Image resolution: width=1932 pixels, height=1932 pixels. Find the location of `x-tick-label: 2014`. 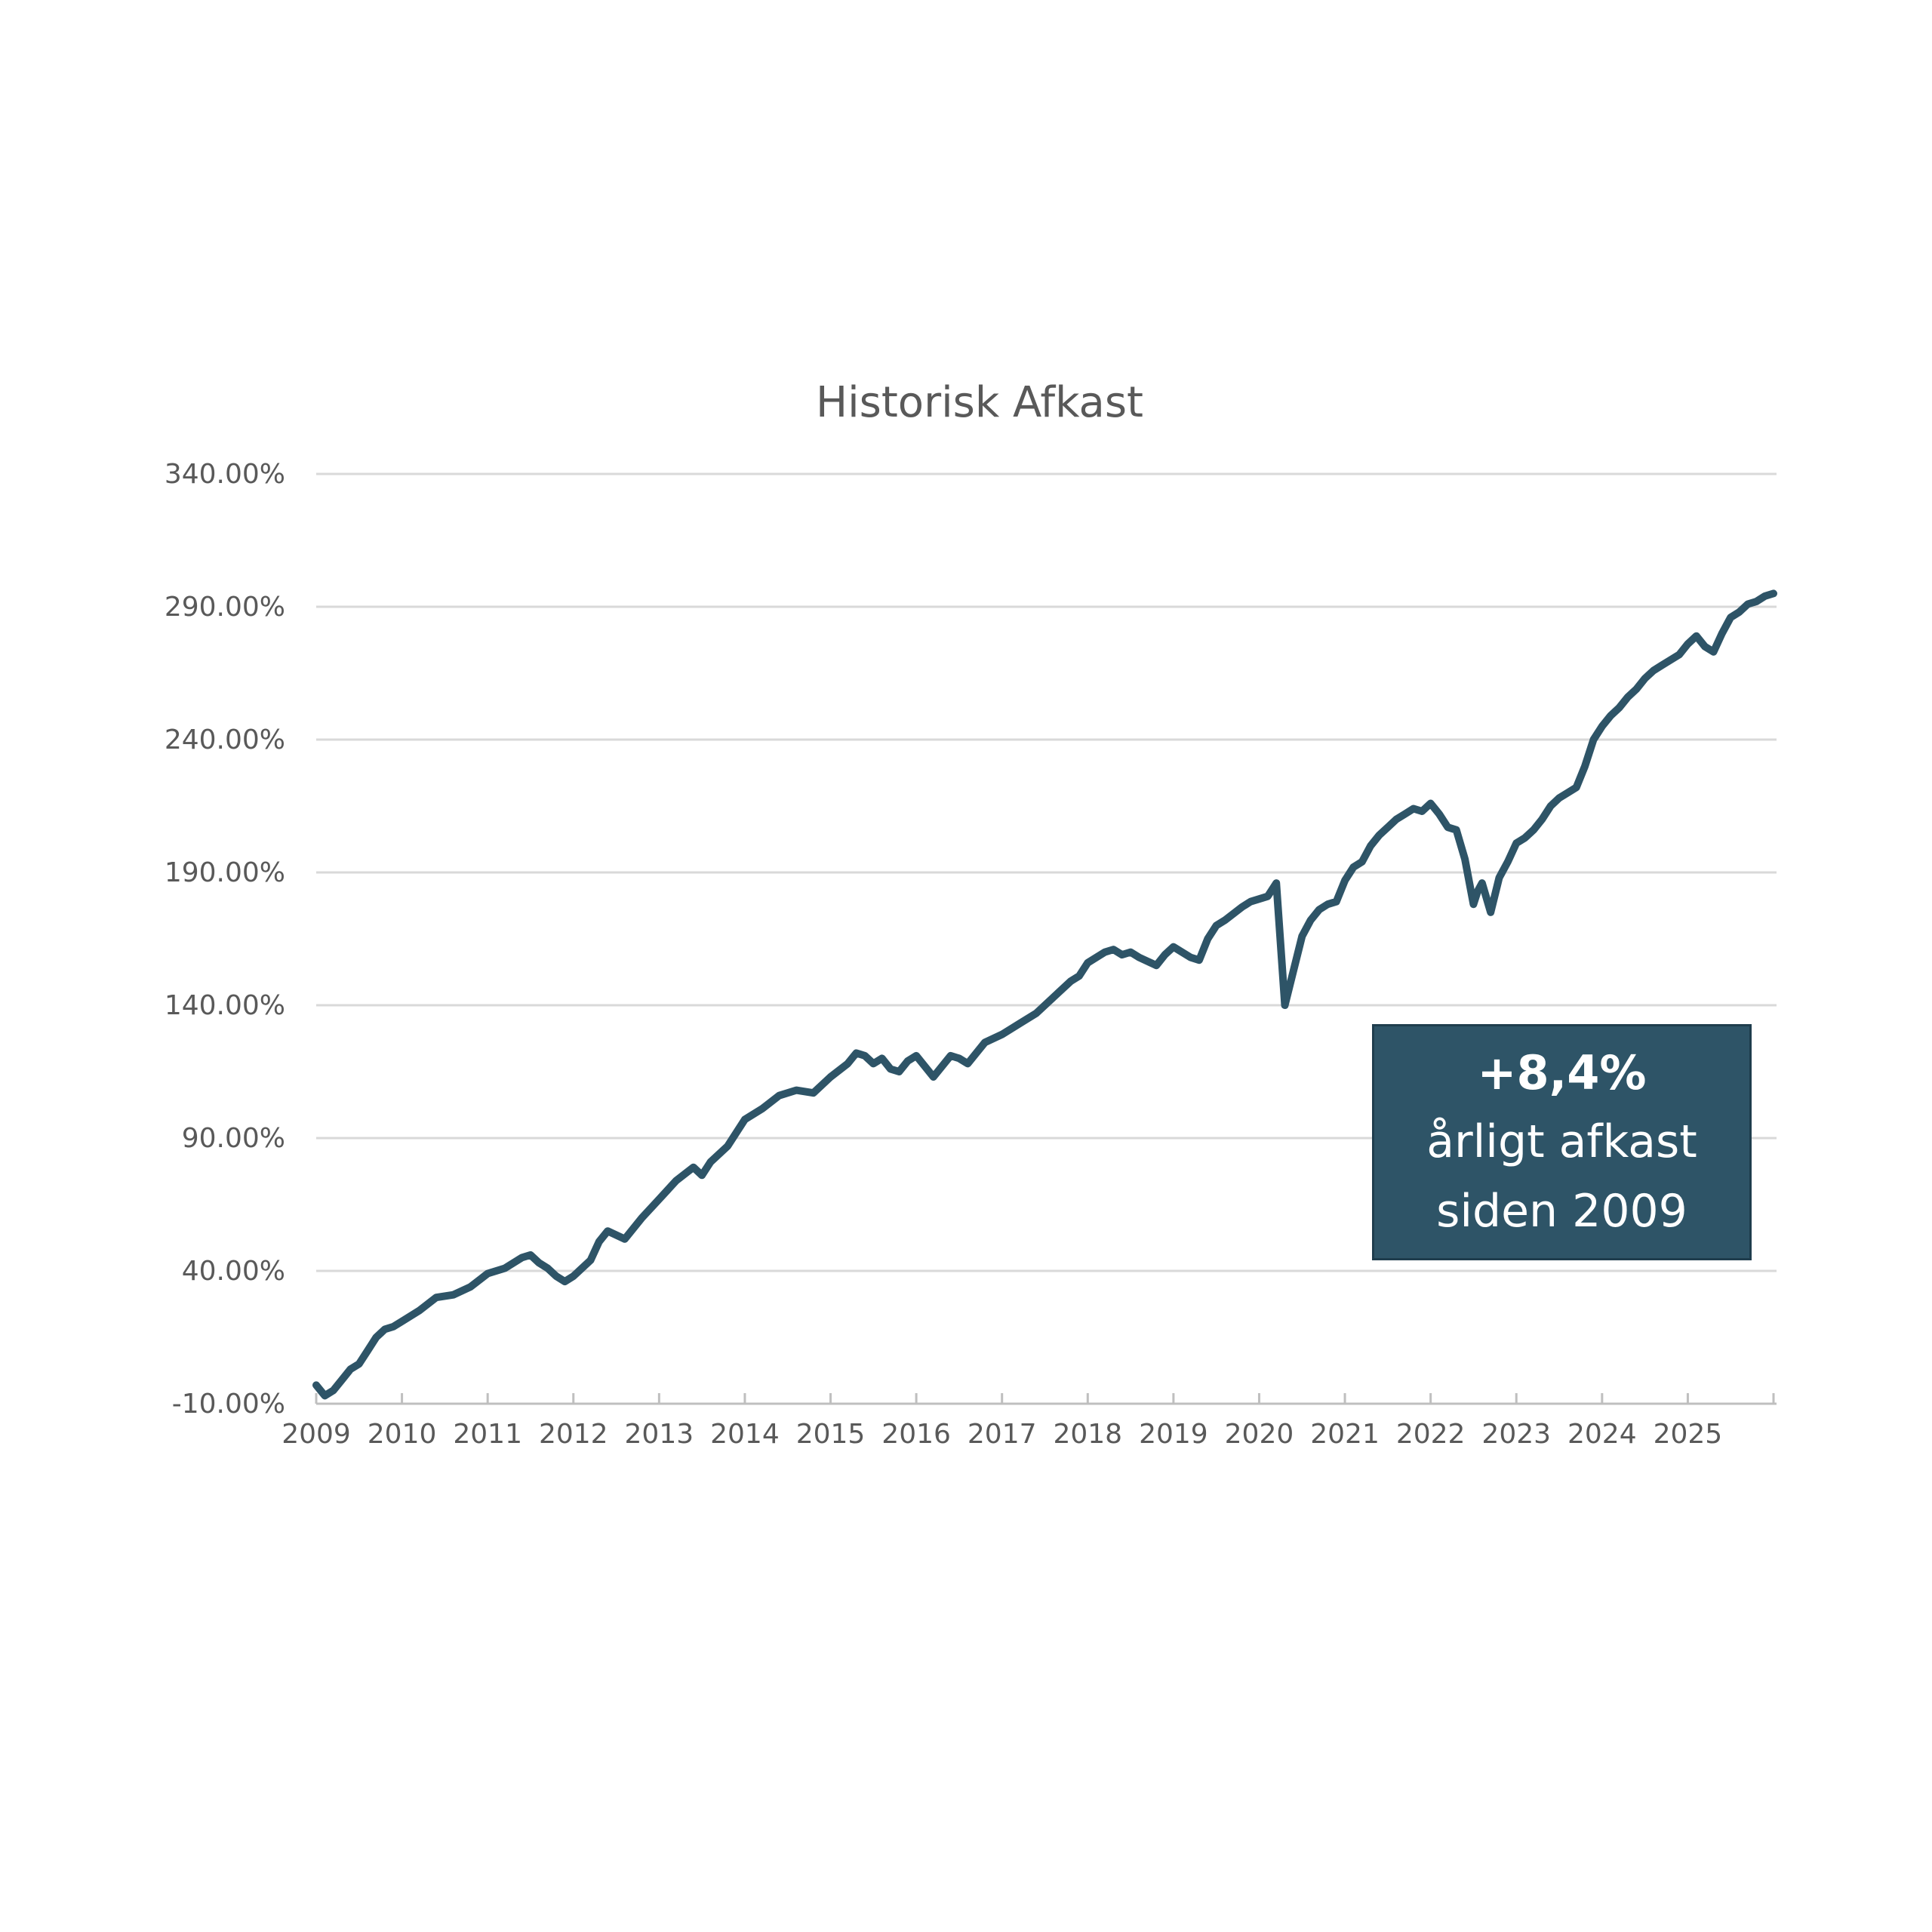

x-tick-label: 2014 is located at coordinates (745, 1434).